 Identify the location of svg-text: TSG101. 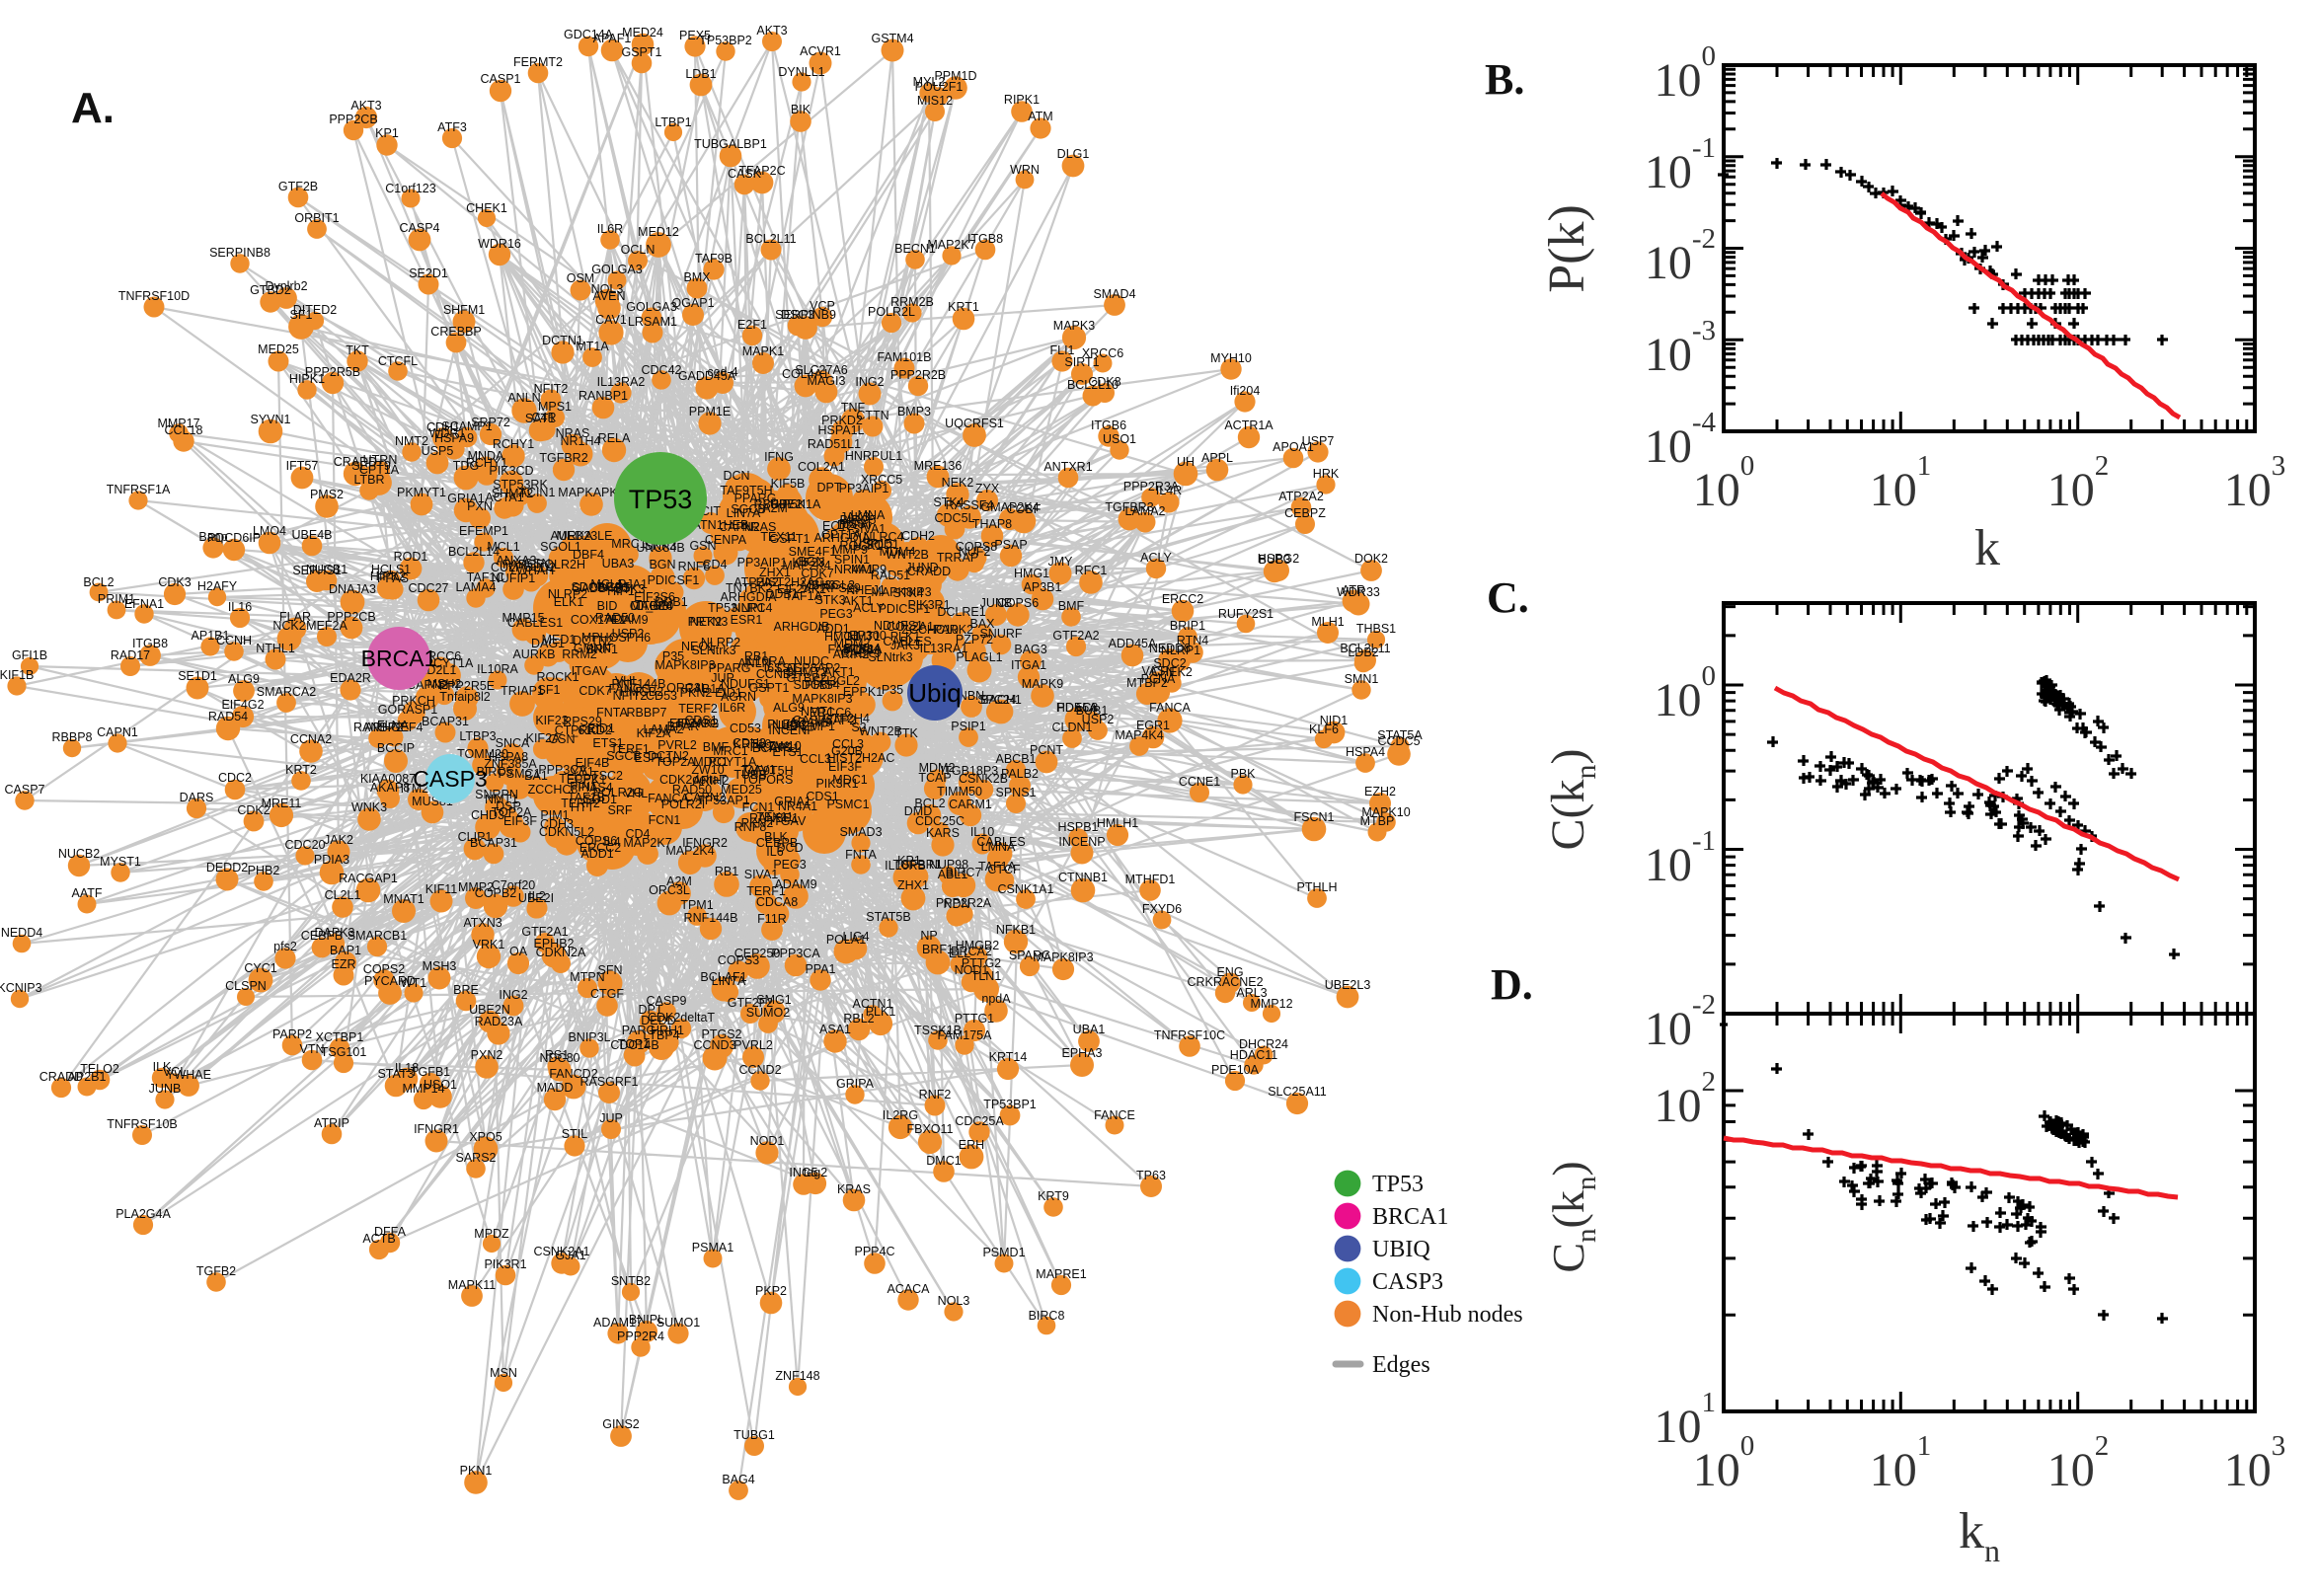
(344, 1052).